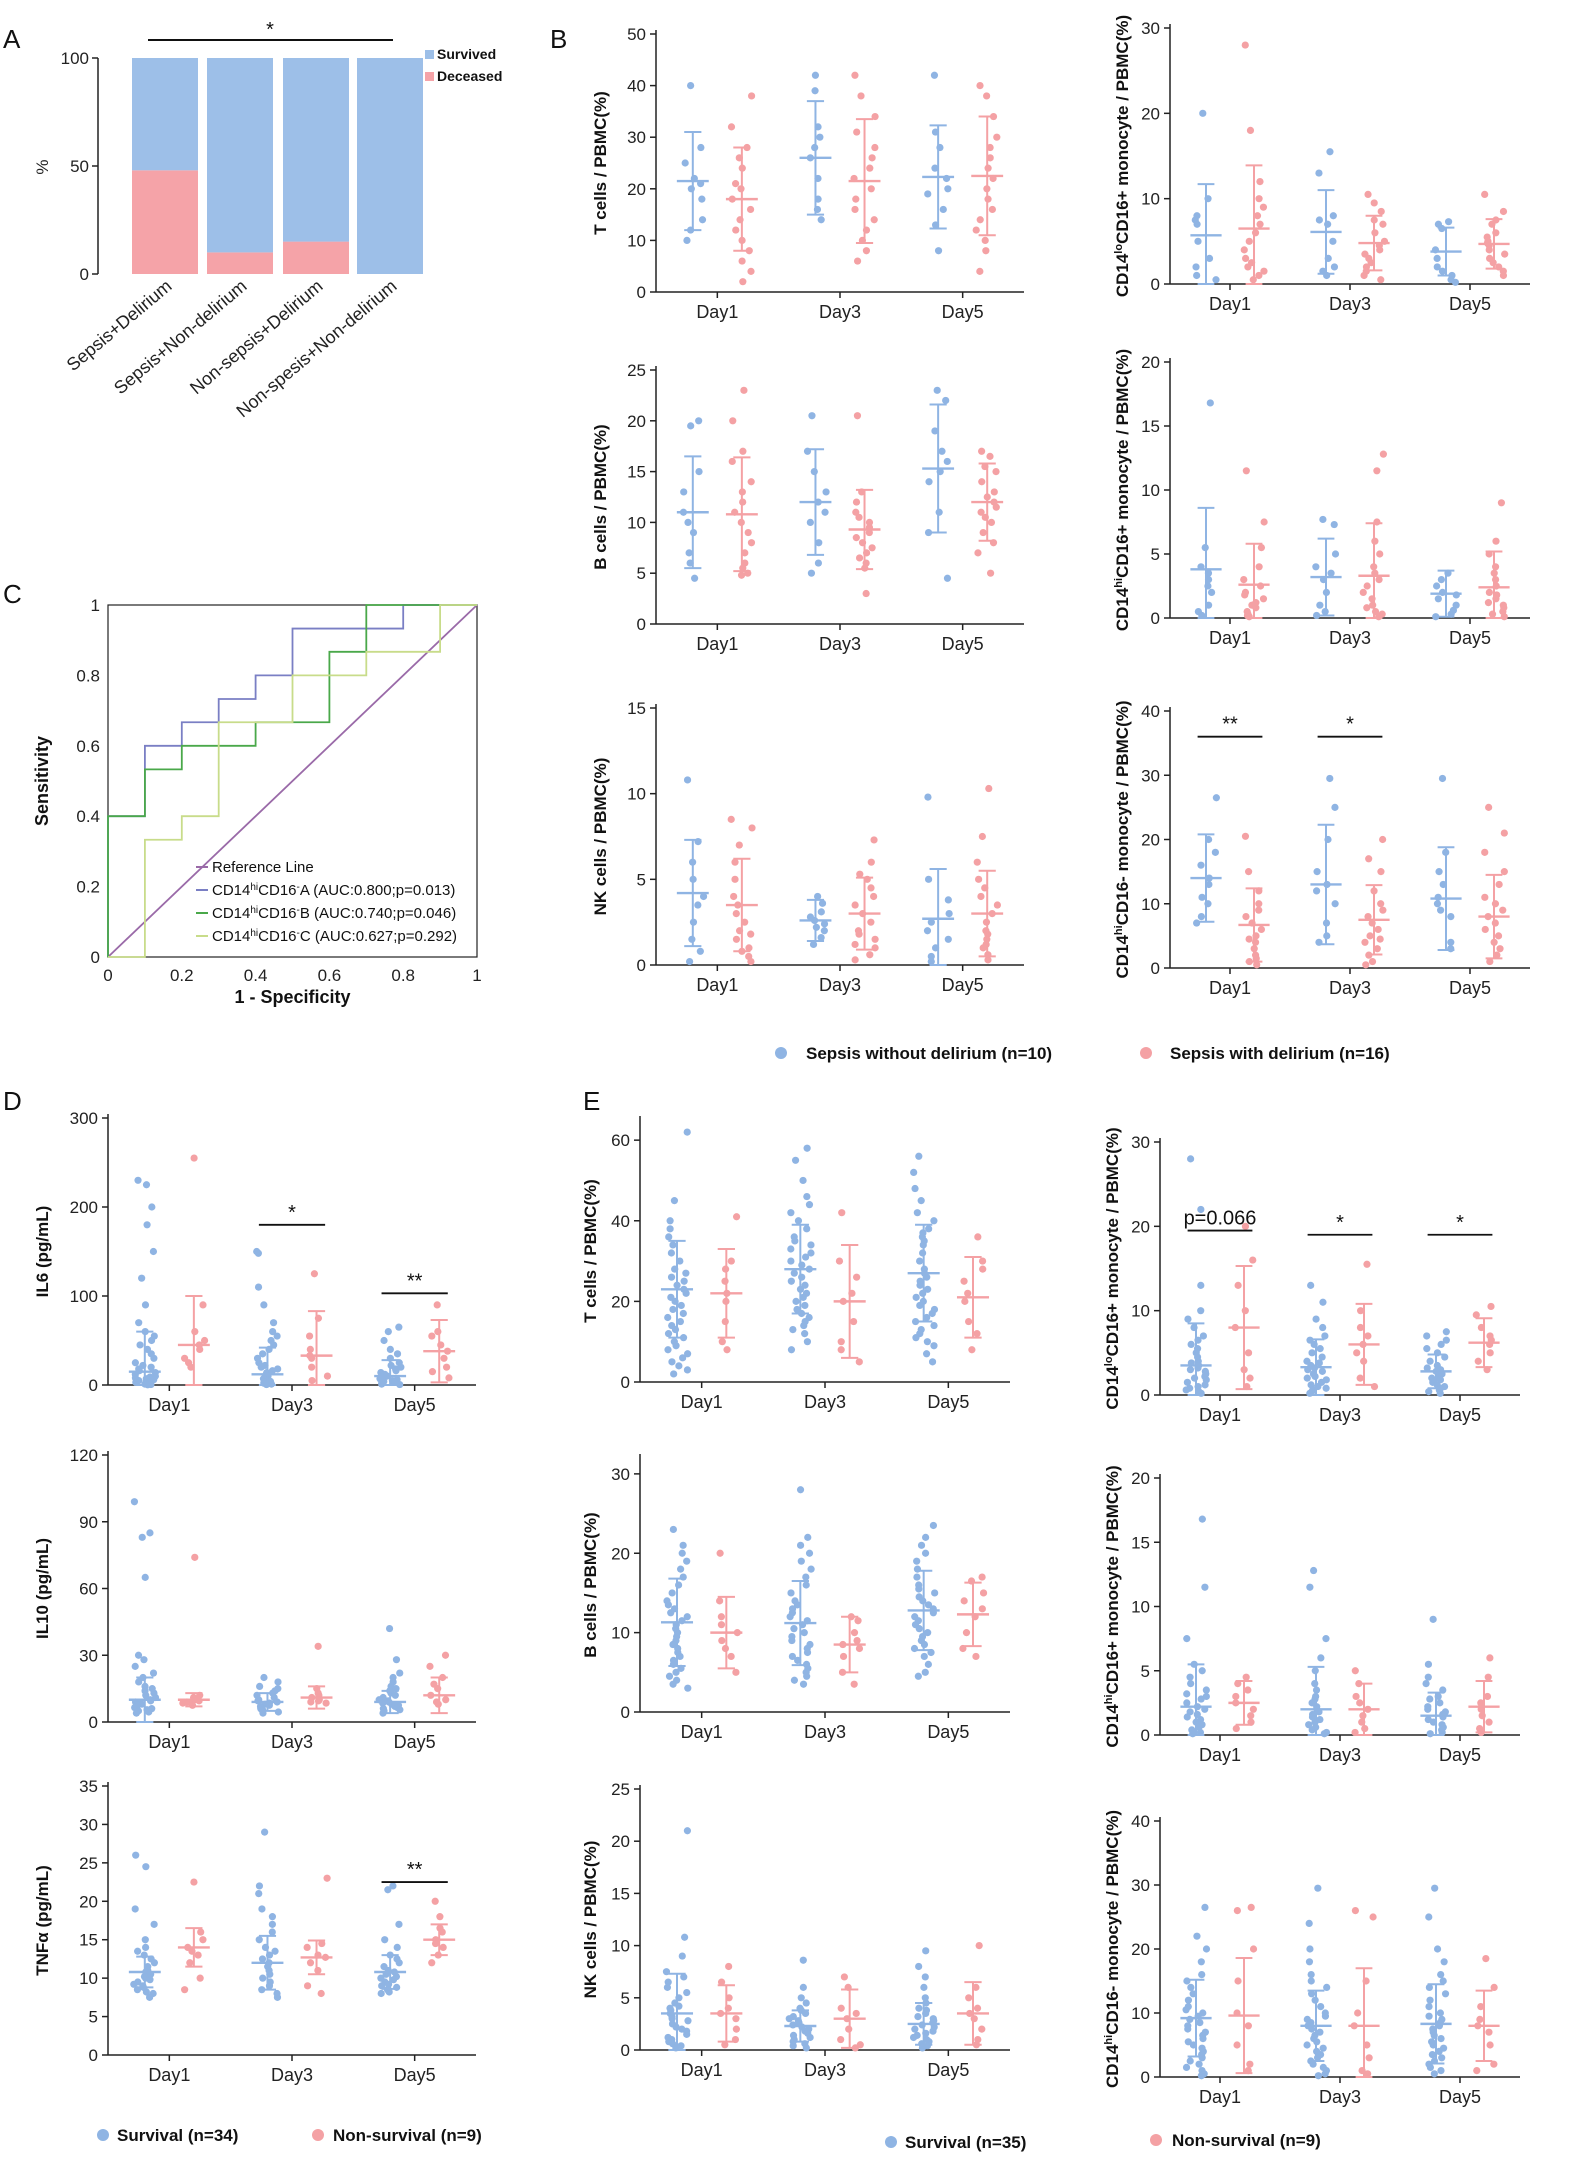  I want to click on significance-label: *, so click(1460, 1223).